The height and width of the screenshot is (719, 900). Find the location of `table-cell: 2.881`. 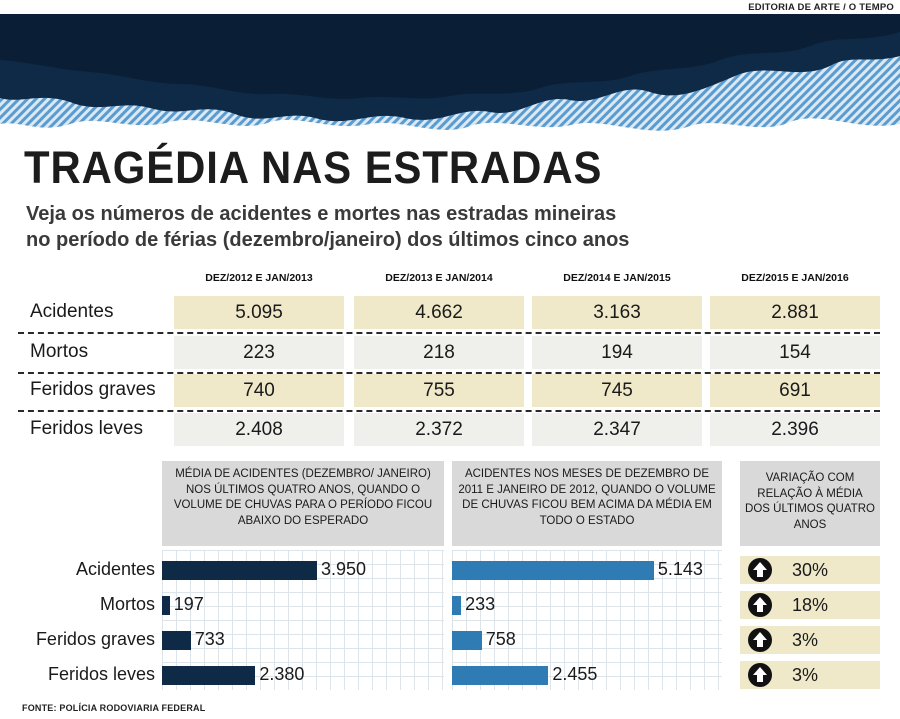

table-cell: 2.881 is located at coordinates (795, 312).